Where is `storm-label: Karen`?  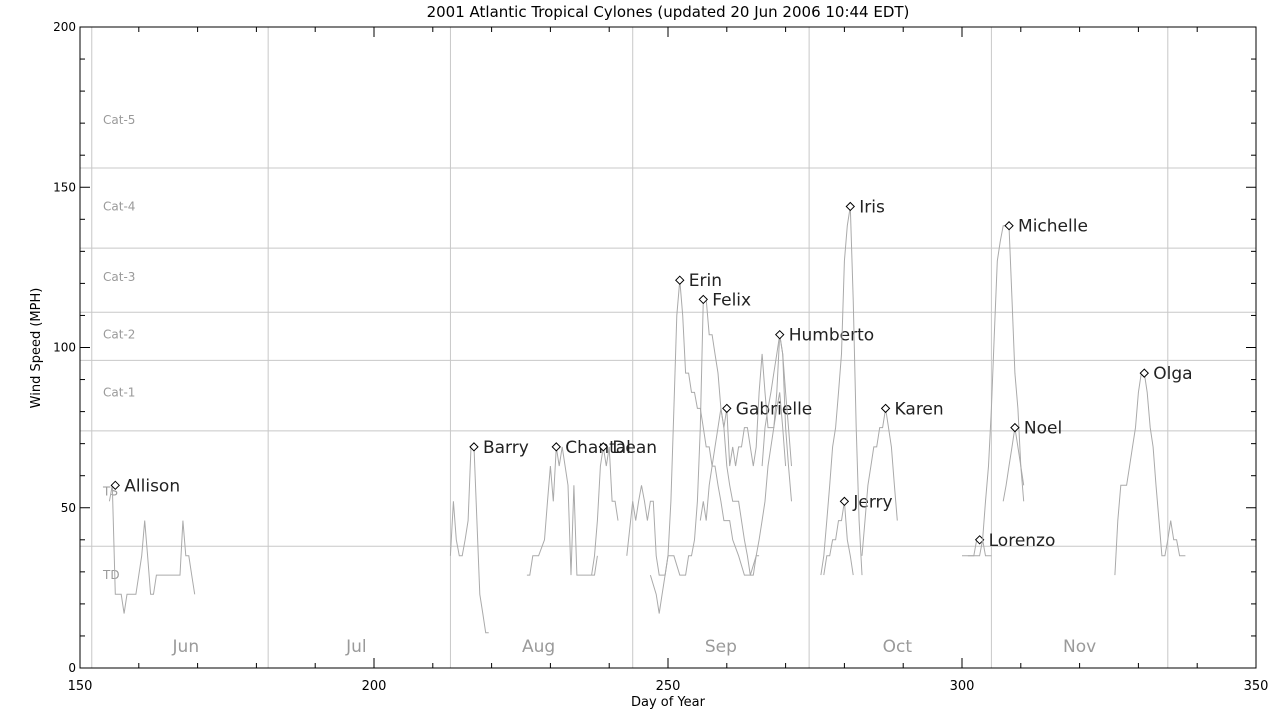
storm-label: Karen is located at coordinates (919, 409).